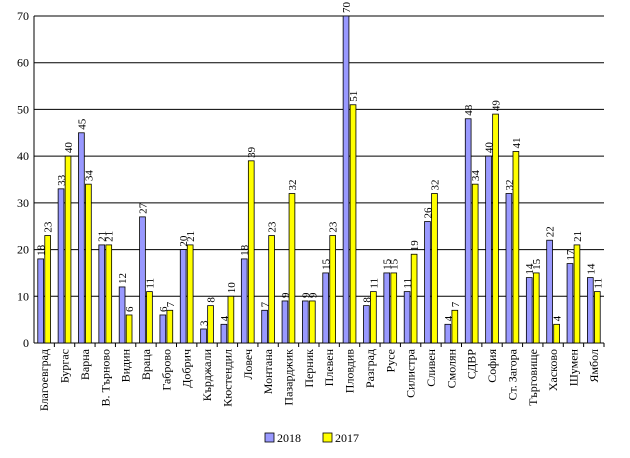 The image size is (630, 458). I want to click on category-label: Бургас, so click(65, 366).